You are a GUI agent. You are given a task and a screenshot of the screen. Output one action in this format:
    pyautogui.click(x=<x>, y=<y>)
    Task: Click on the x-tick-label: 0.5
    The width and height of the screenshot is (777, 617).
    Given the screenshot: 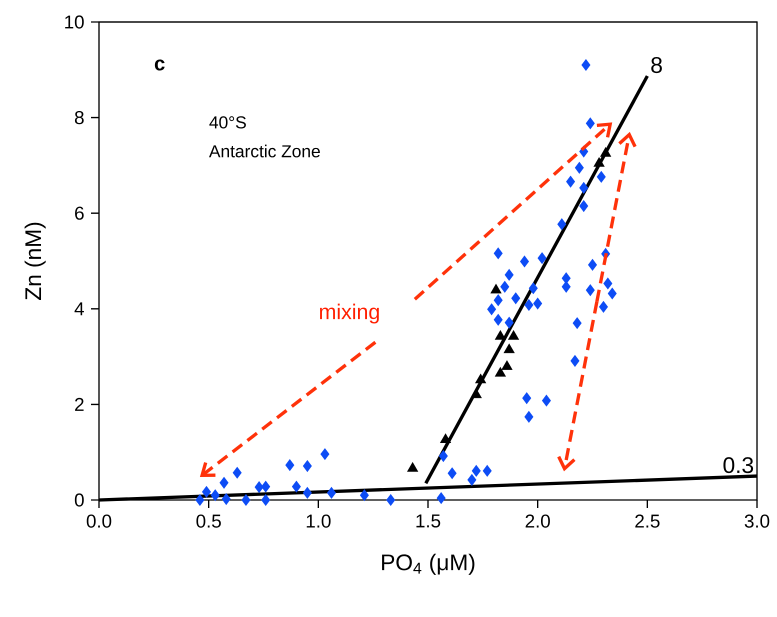 What is the action you would take?
    pyautogui.click(x=208, y=521)
    